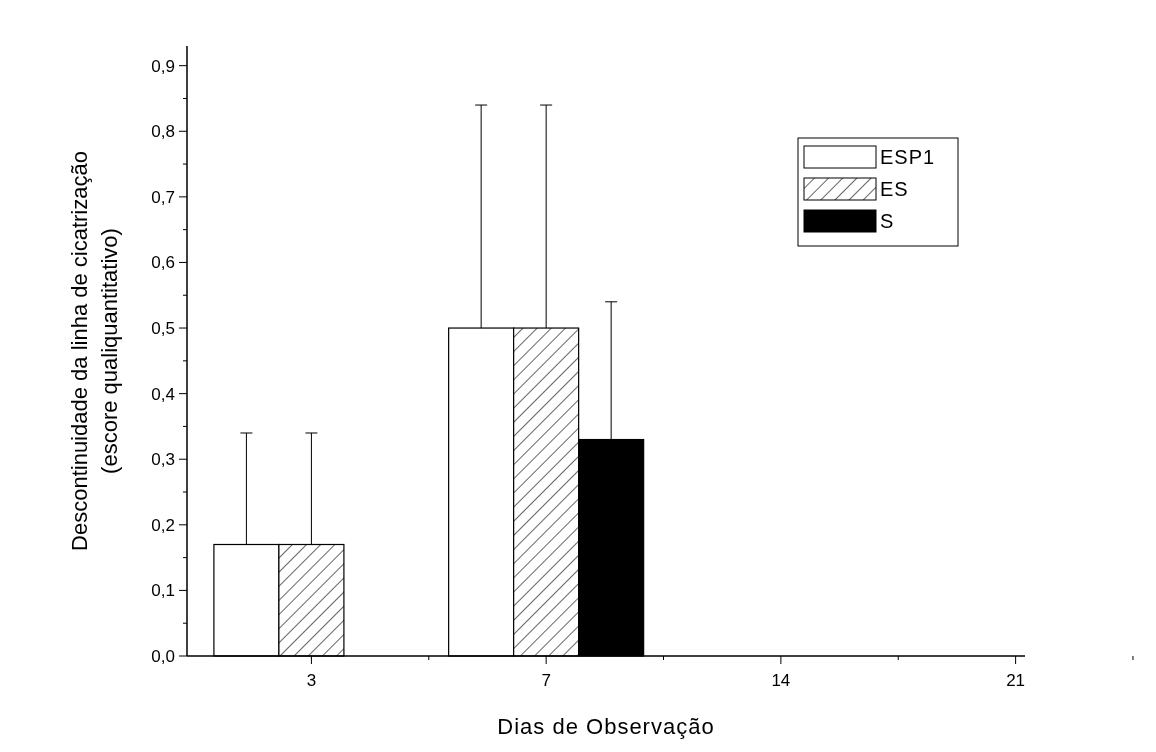  Describe the element at coordinates (546, 680) in the screenshot. I see `x-tick-label: 7` at that location.